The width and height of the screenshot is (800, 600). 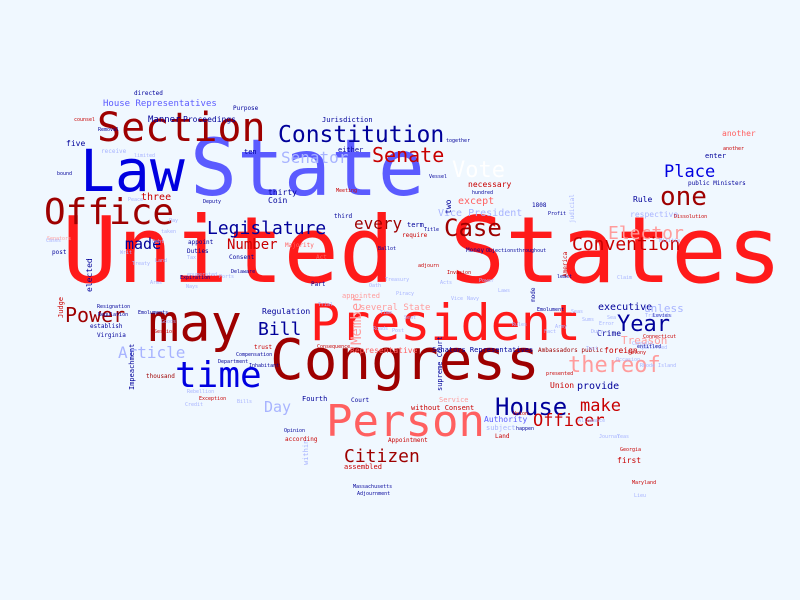 I want to click on word-entitled: entitled, so click(x=649, y=347).